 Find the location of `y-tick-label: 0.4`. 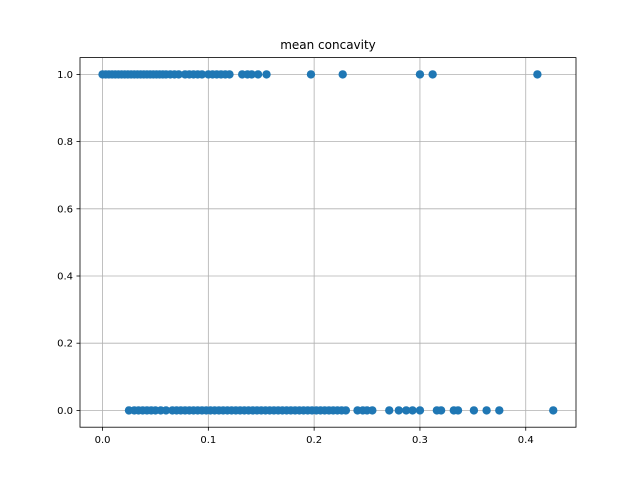

y-tick-label: 0.4 is located at coordinates (65, 277).